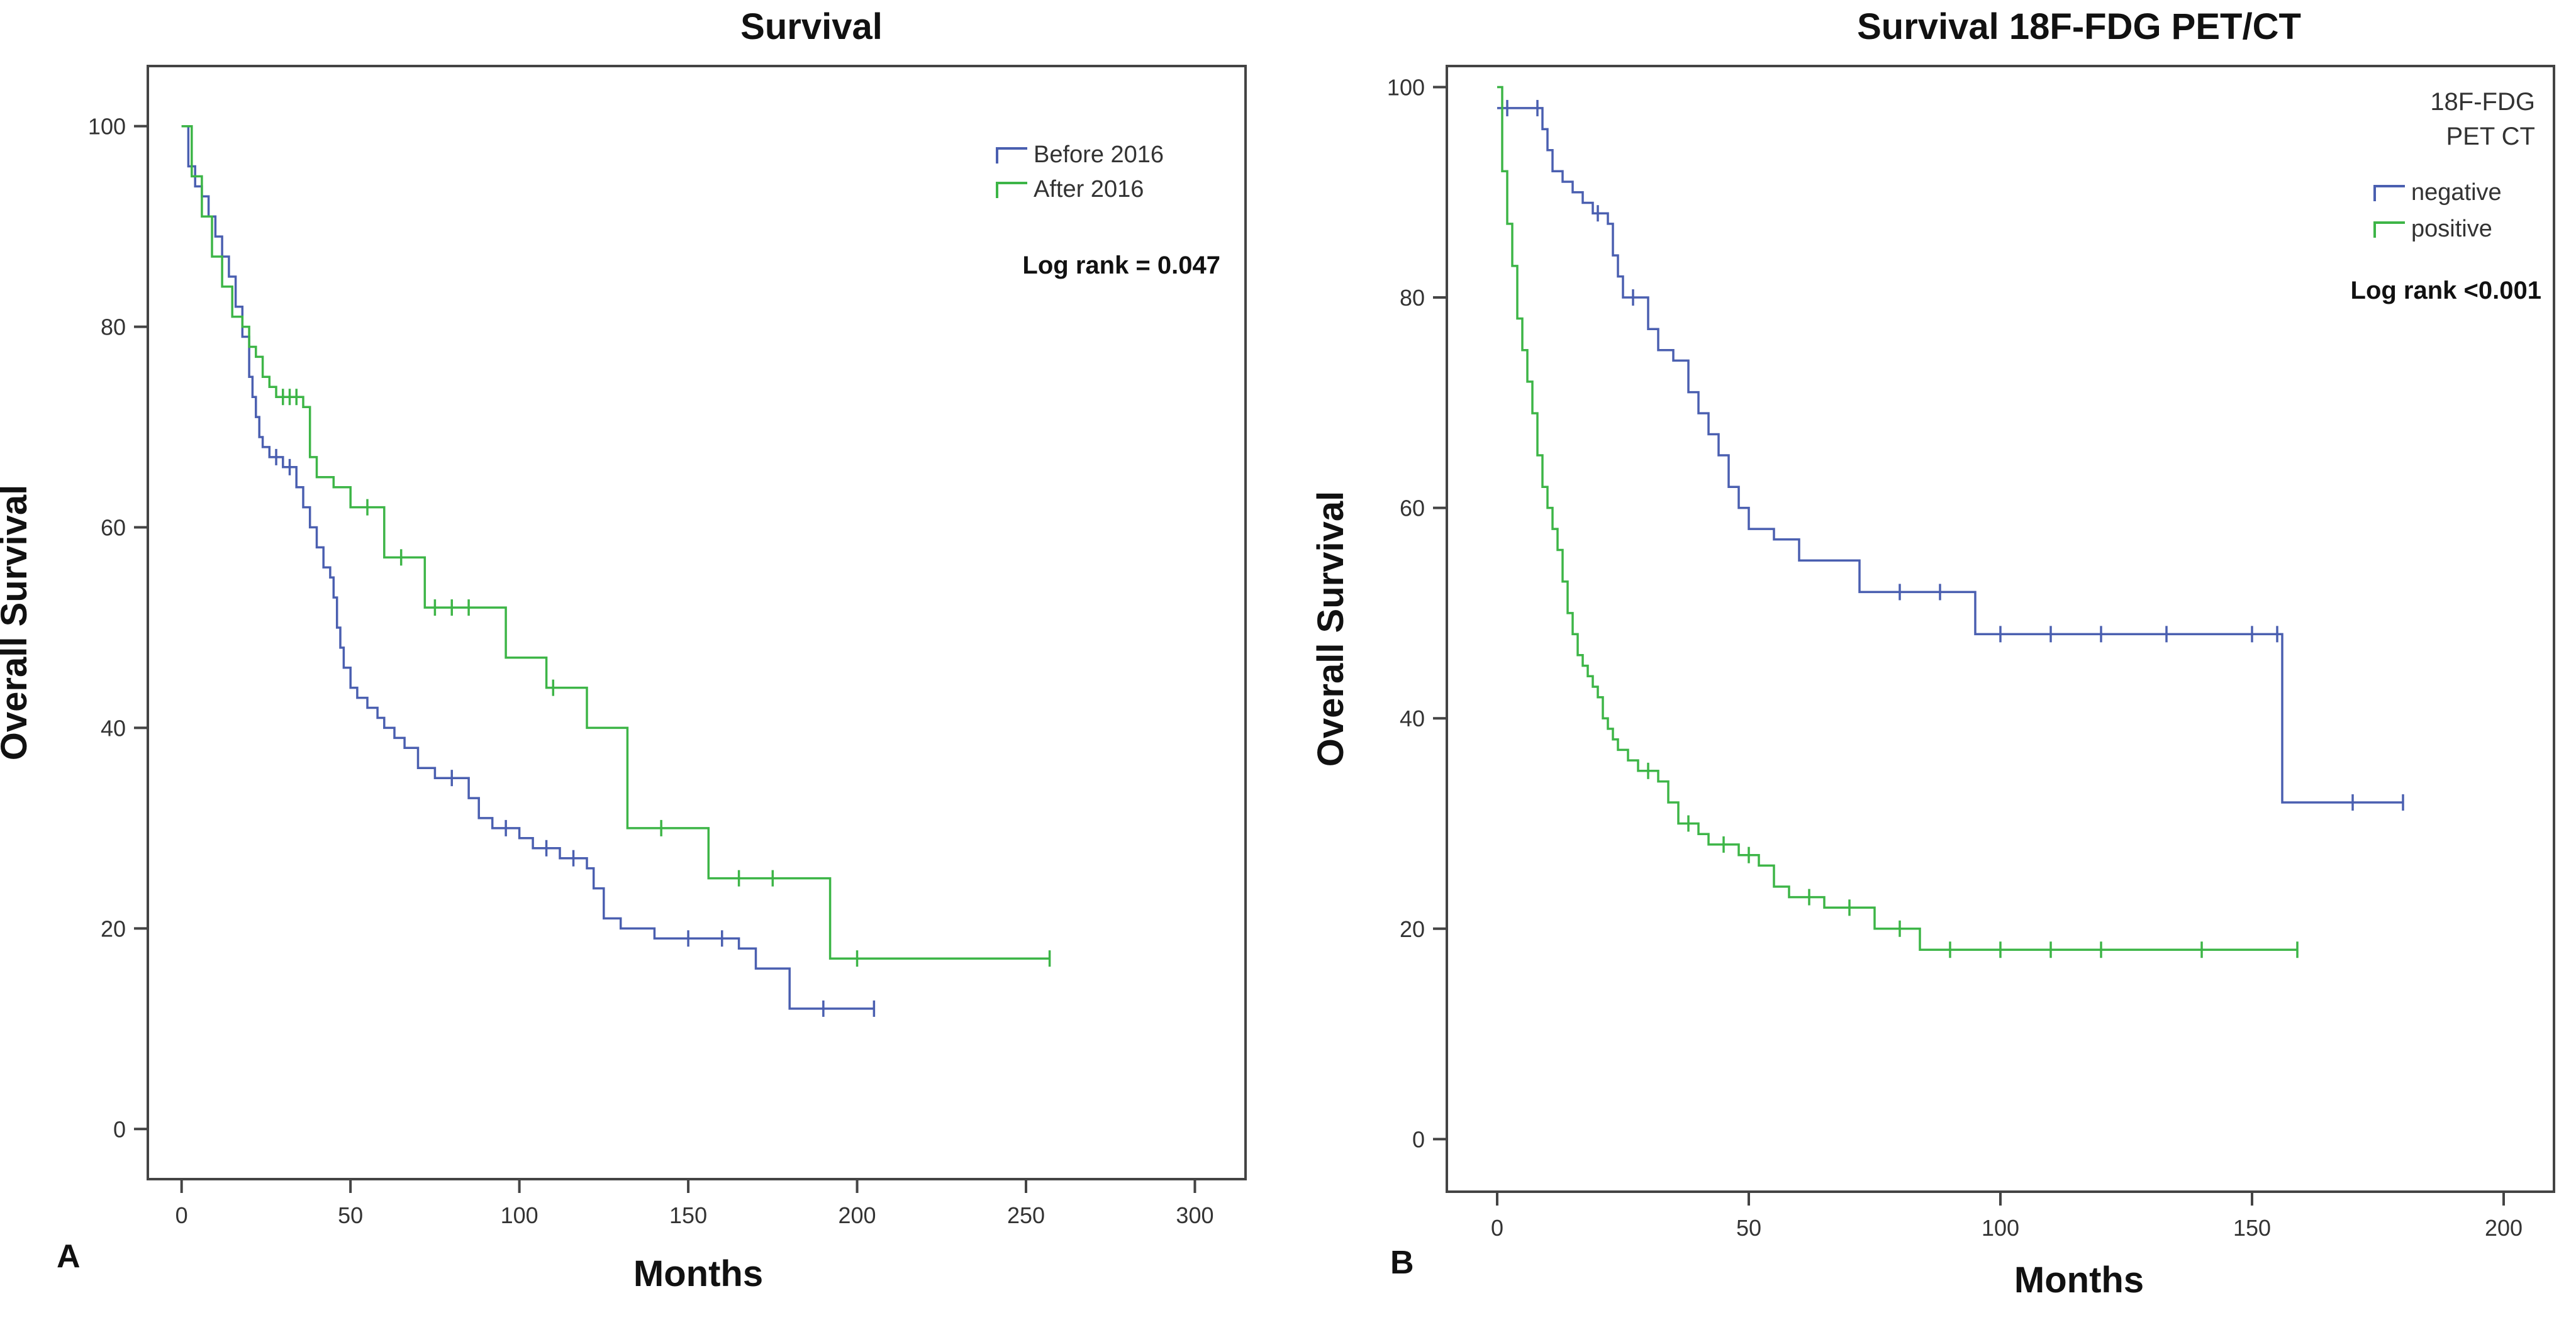 Image resolution: width=2576 pixels, height=1320 pixels. Describe the element at coordinates (1330, 629) in the screenshot. I see `panel-b-y-axis-label: Overall Survival` at that location.